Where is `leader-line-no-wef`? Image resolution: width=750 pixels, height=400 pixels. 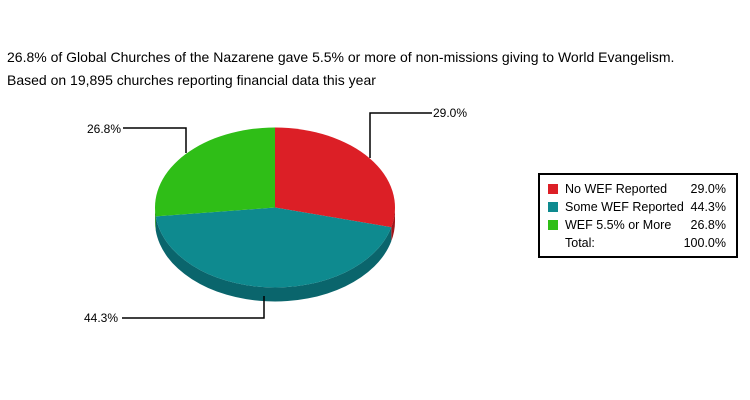 leader-line-no-wef is located at coordinates (400, 135).